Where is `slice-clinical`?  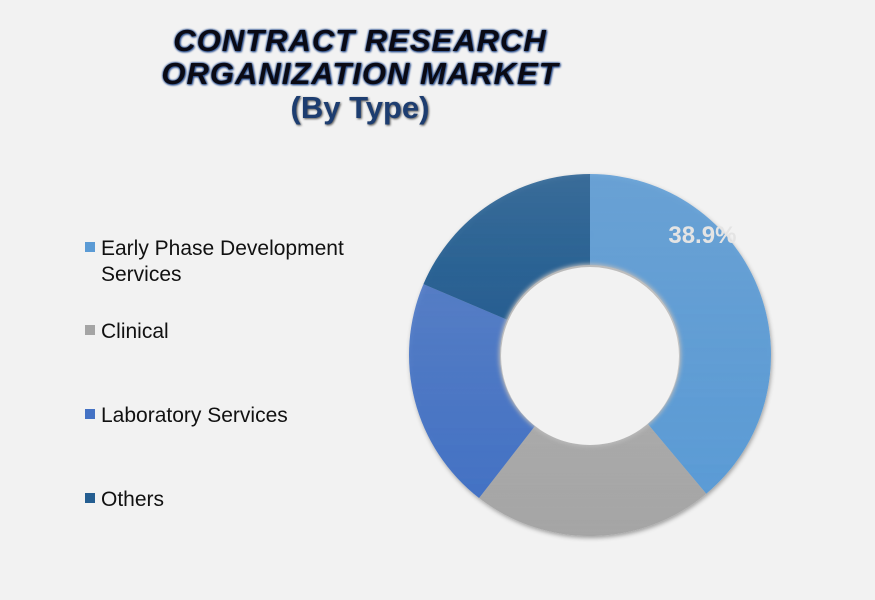
slice-clinical is located at coordinates (593, 479).